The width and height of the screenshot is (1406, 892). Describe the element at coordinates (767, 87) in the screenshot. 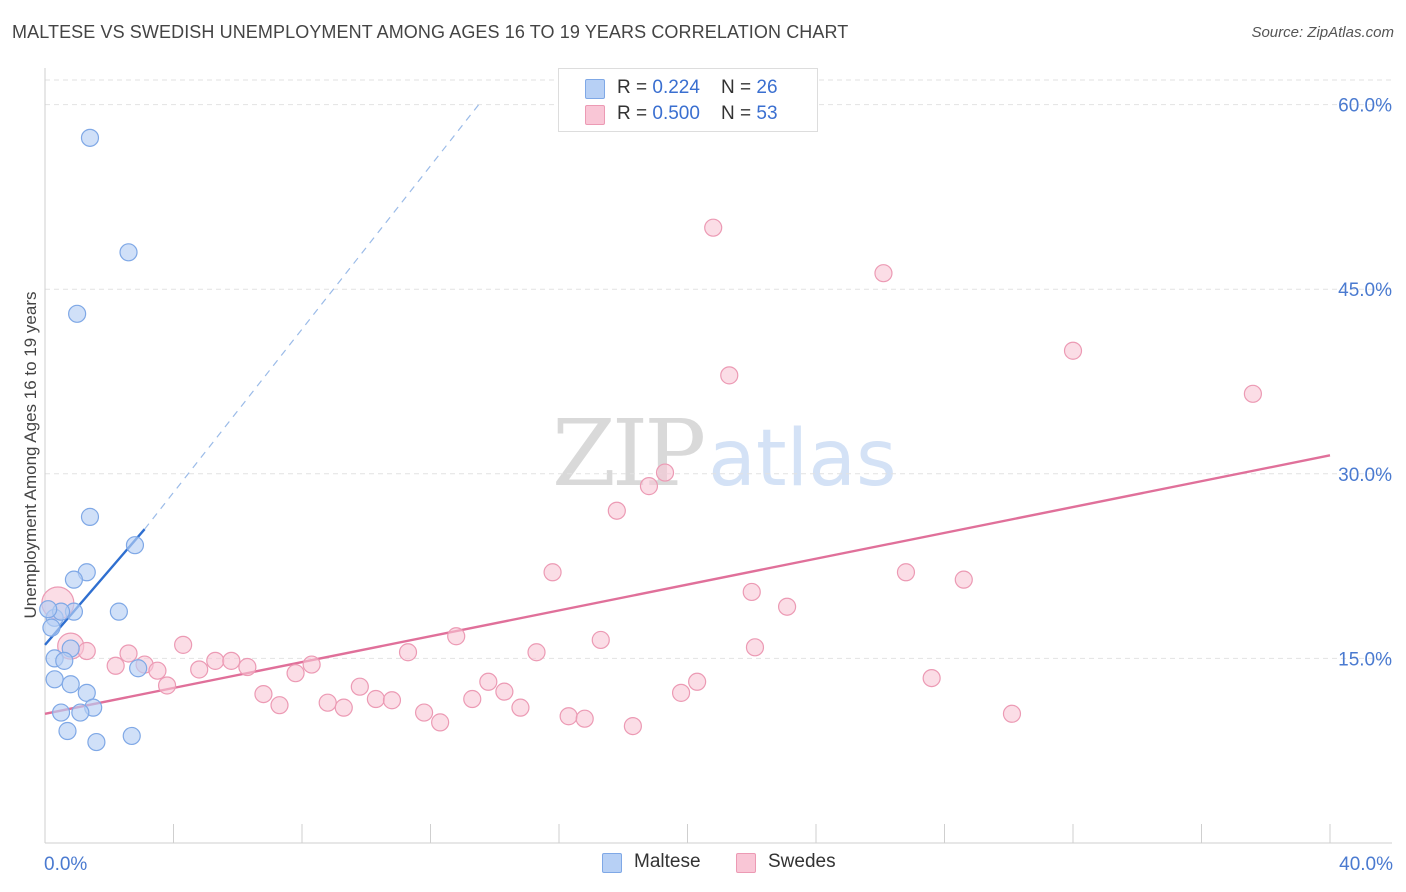

I see `legend-n-value: 26` at that location.